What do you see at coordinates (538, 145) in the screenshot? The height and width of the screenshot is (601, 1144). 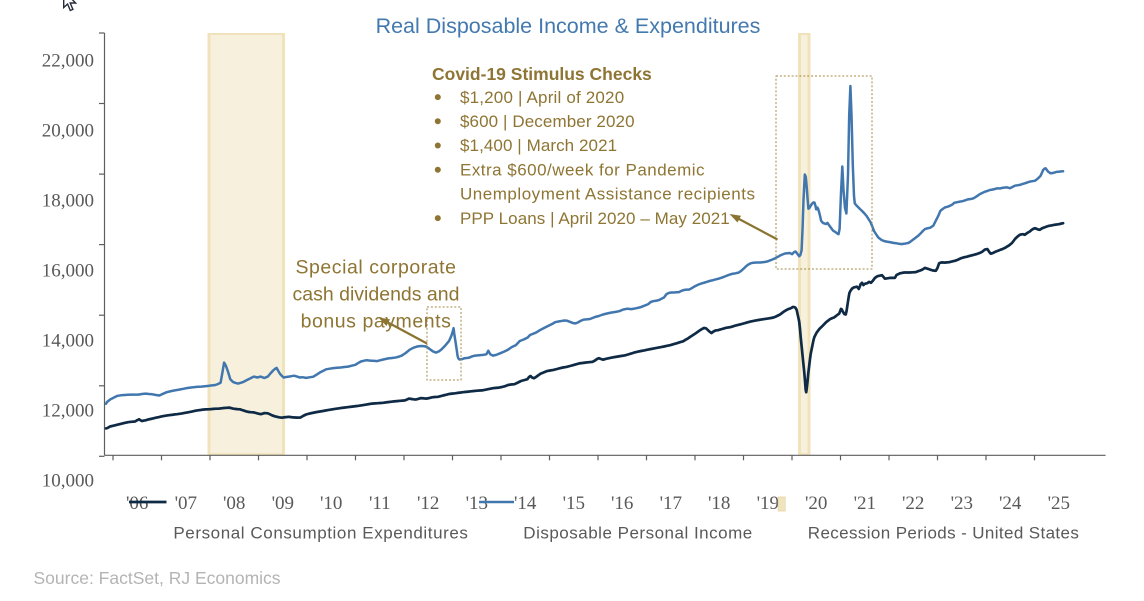 I see `svg-text: $1,400 | March 2021` at bounding box center [538, 145].